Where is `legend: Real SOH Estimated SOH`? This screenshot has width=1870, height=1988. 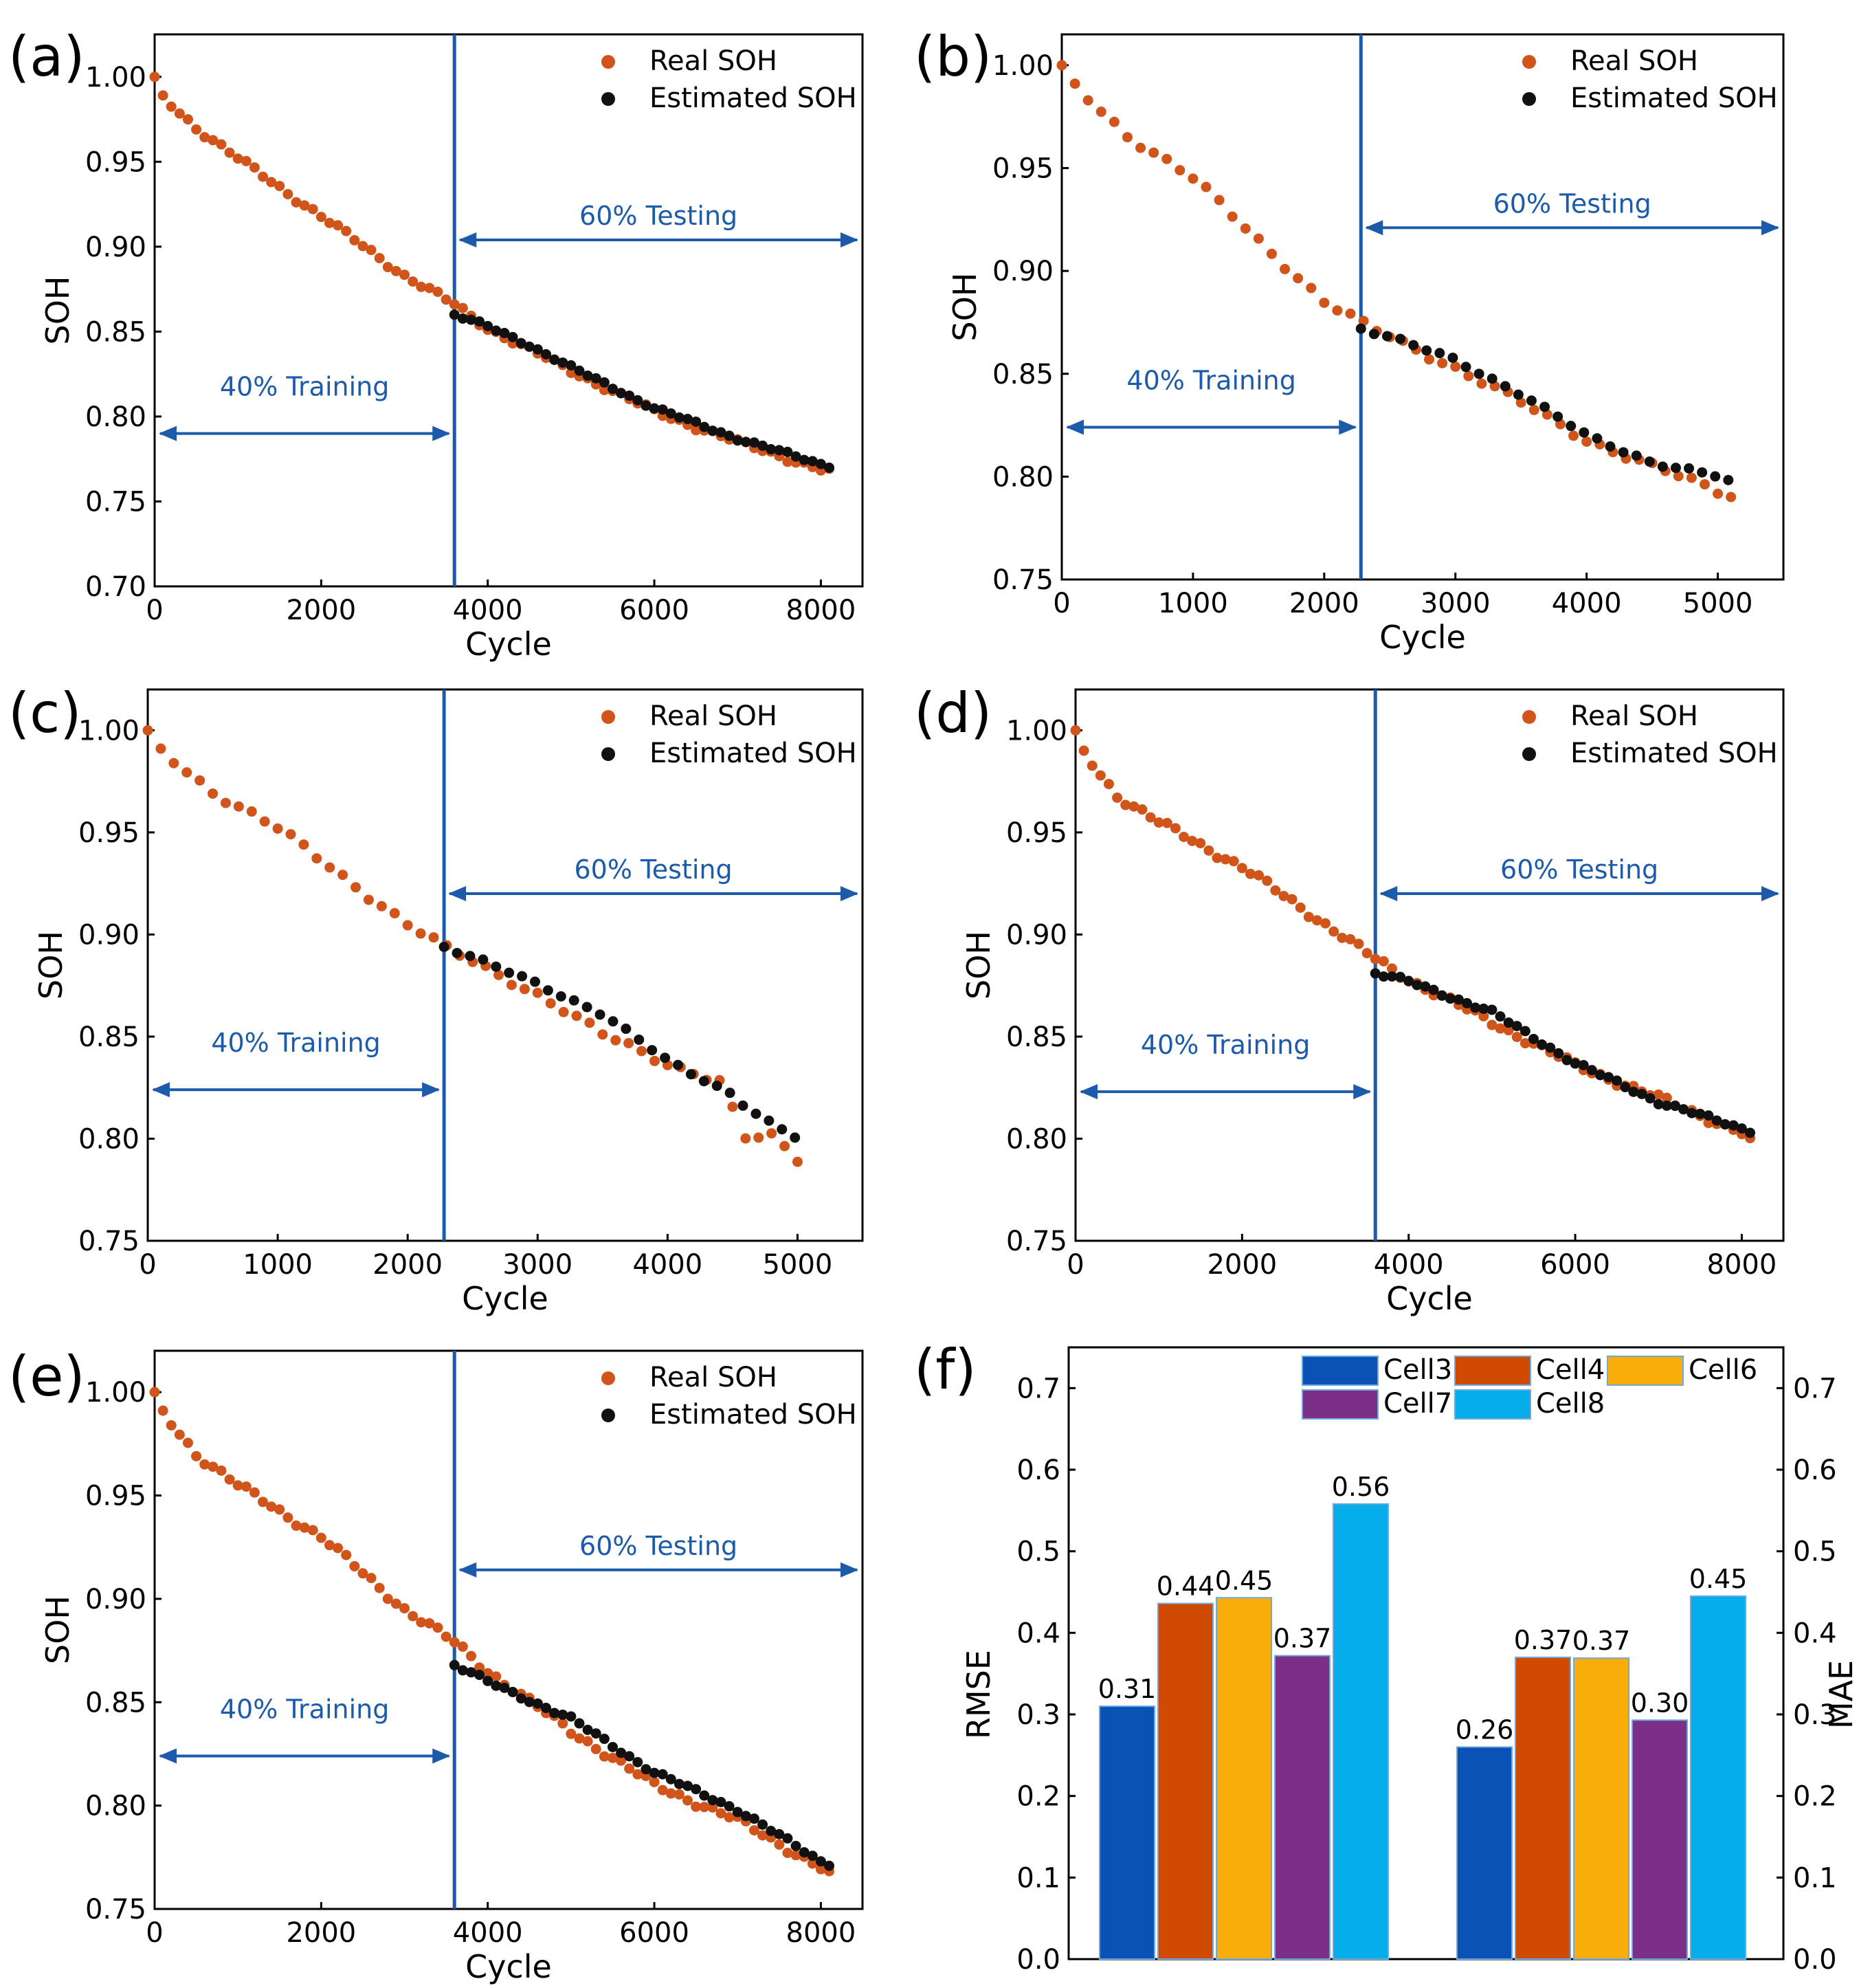 legend: Real SOH Estimated SOH is located at coordinates (1650, 734).